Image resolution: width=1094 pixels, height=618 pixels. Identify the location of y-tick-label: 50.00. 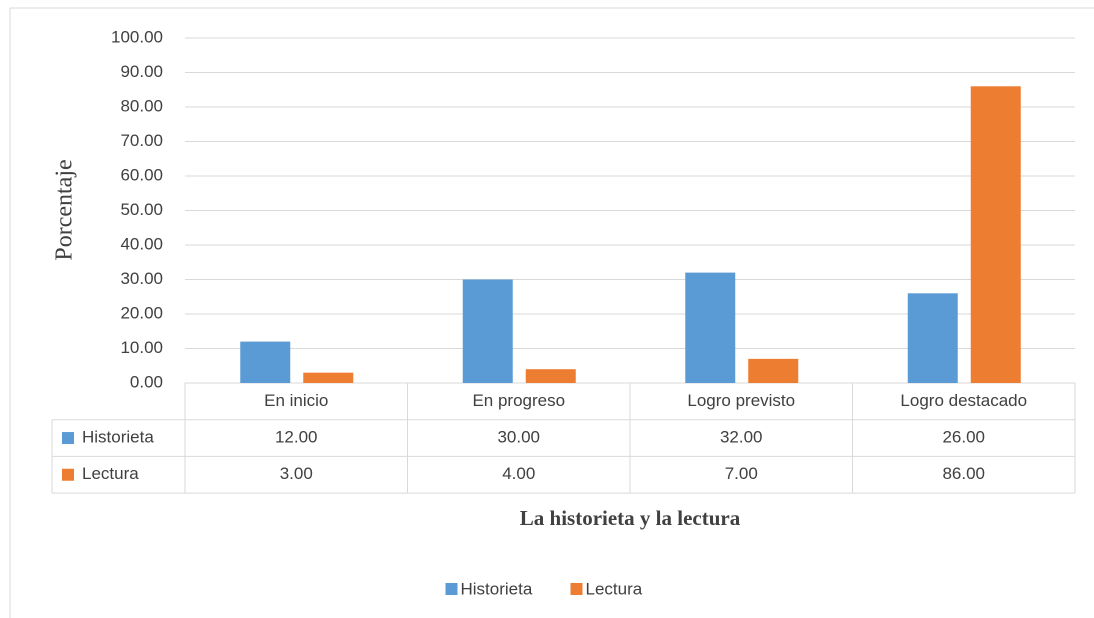
(141, 209).